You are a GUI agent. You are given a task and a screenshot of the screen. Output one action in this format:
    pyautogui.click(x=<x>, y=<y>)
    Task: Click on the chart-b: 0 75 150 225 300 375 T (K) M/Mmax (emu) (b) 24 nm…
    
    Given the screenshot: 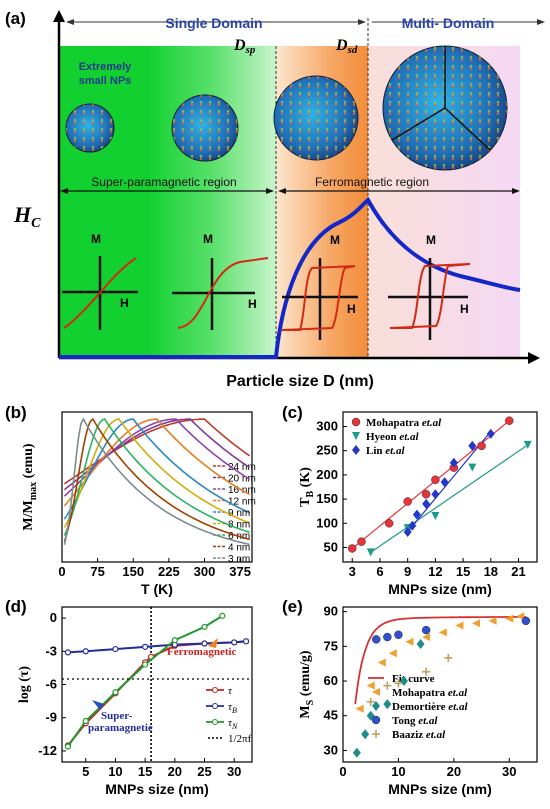 What is the action you would take?
    pyautogui.click(x=130, y=500)
    